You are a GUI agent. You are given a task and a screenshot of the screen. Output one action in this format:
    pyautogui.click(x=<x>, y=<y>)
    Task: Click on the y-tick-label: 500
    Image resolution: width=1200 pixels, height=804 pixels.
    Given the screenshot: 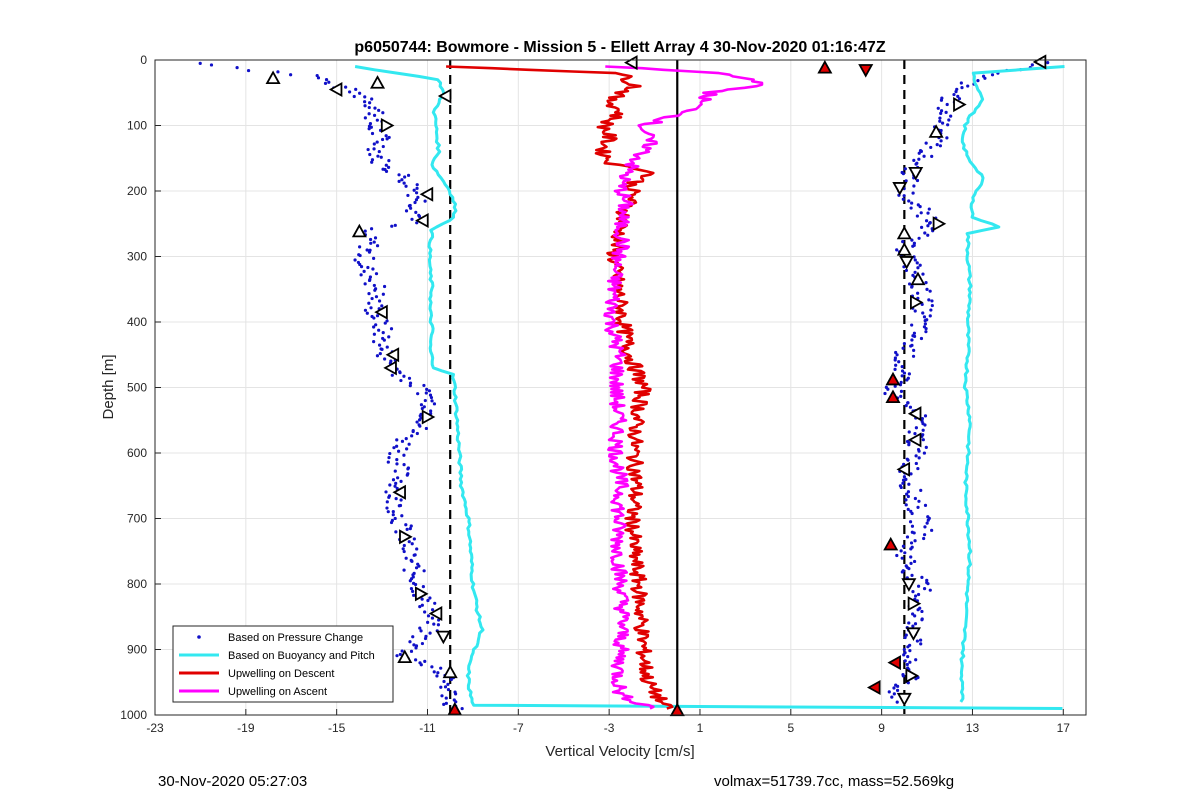 What is the action you would take?
    pyautogui.click(x=137, y=388)
    